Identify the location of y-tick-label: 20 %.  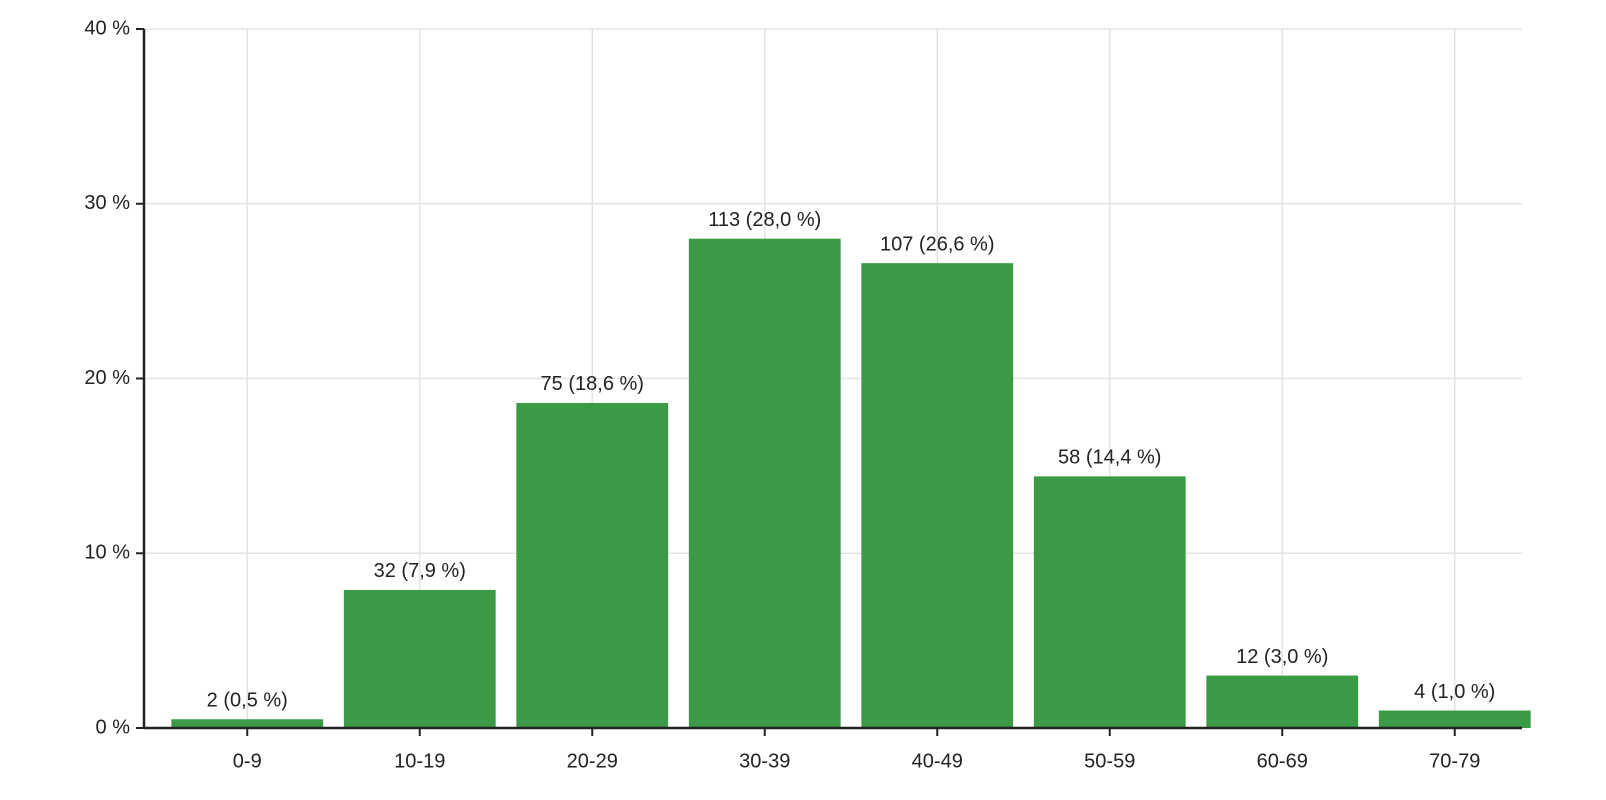
(107, 378).